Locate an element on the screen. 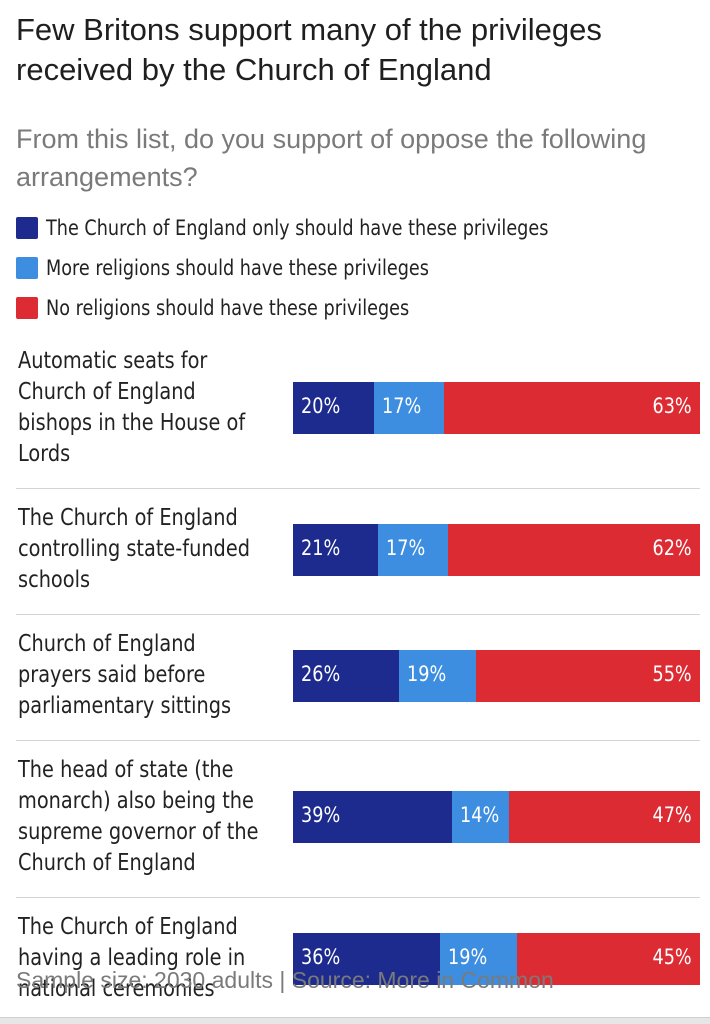 The width and height of the screenshot is (710, 1024). stacked-bar: 26% 19% 55% is located at coordinates (496, 676).